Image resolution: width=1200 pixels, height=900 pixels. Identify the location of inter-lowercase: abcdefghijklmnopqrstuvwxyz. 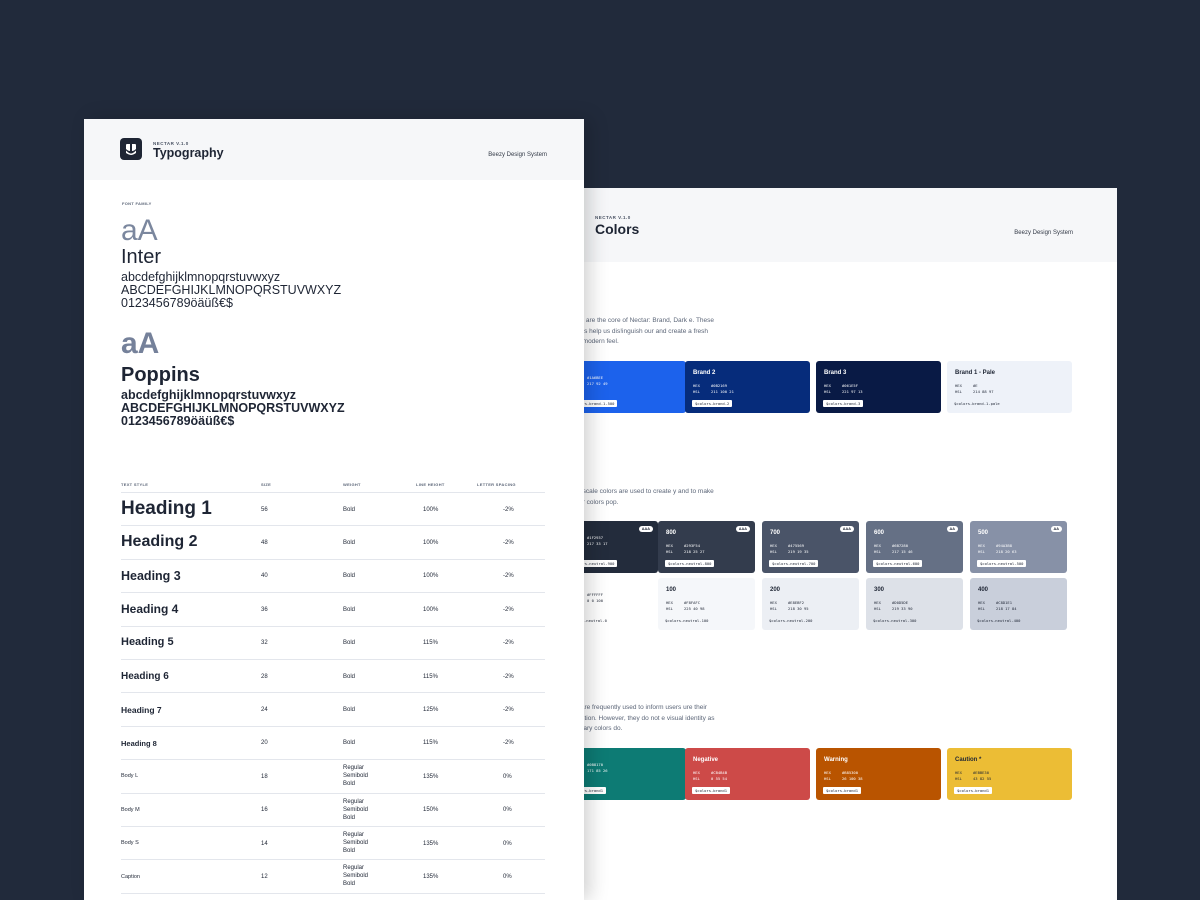
(201, 277).